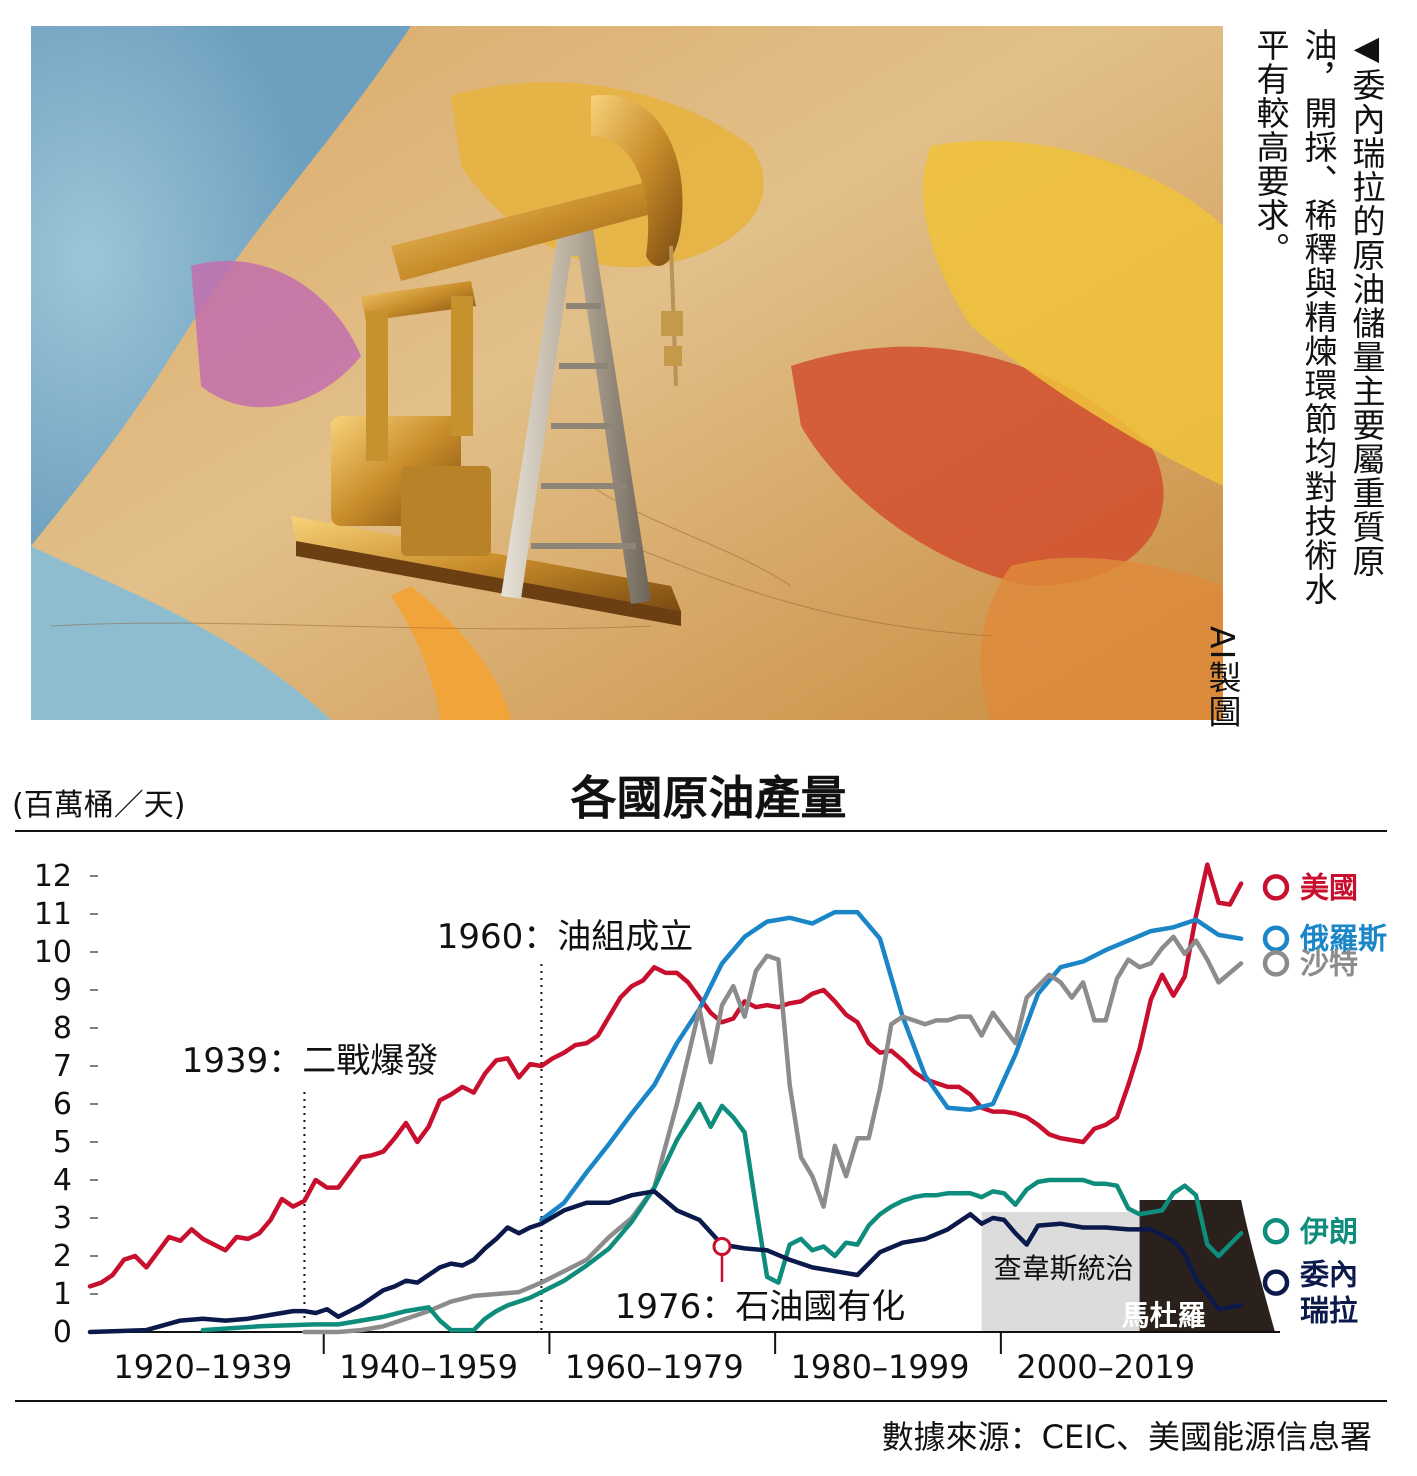 The image size is (1417, 1476). Describe the element at coordinates (1276, 938) in the screenshot. I see `end-marker-russia` at that location.